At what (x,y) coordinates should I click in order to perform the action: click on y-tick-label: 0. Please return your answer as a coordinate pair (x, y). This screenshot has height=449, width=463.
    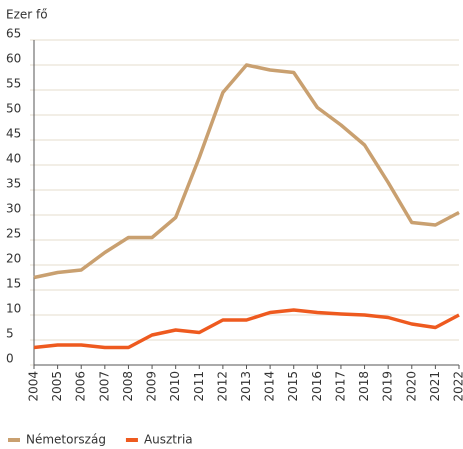
    Looking at the image, I should click on (10, 359).